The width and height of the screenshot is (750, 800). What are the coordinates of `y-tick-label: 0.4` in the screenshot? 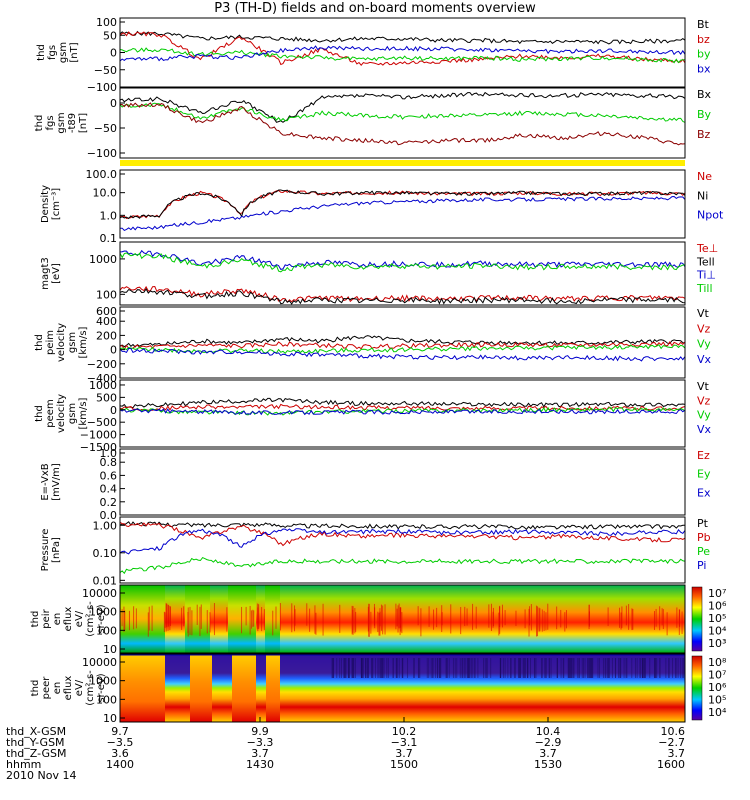 It's located at (109, 489).